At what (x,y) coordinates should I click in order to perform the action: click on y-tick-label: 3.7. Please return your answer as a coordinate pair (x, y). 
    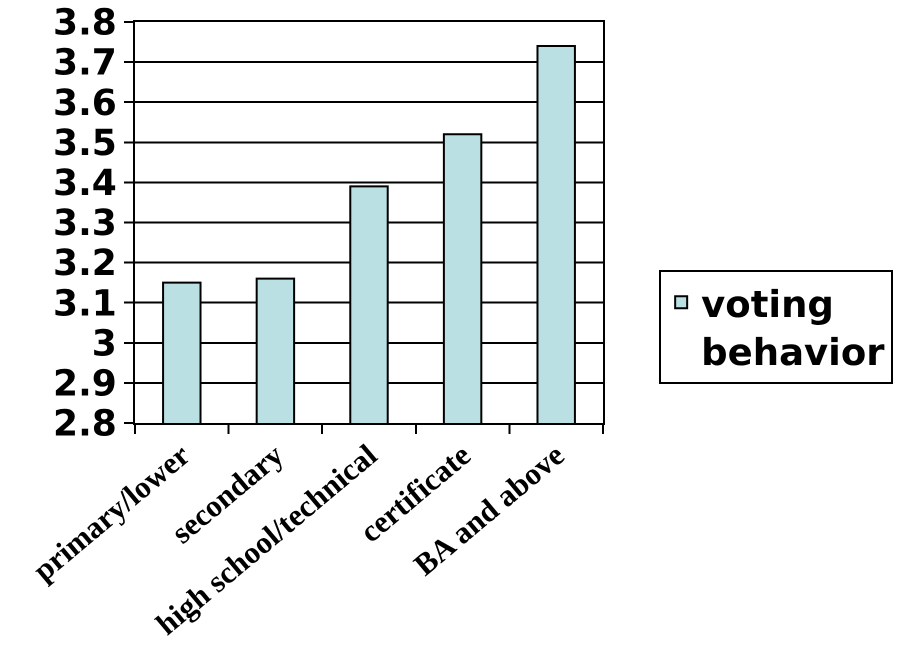
    Looking at the image, I should click on (85, 63).